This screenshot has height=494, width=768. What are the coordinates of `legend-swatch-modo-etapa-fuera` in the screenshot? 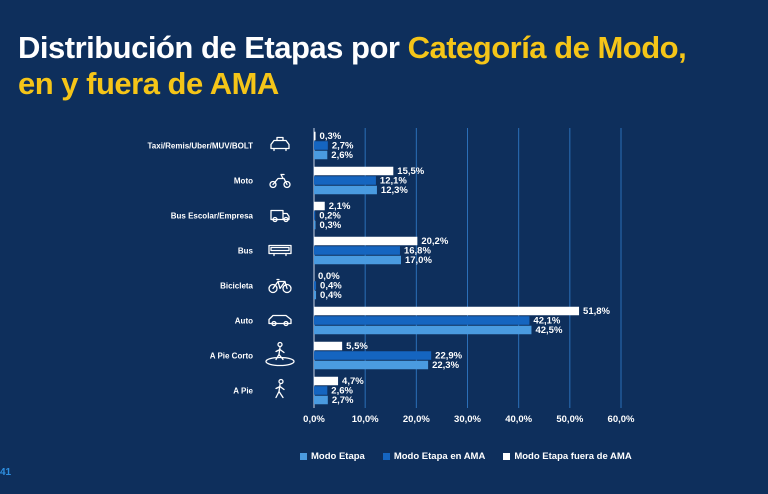 It's located at (507, 456).